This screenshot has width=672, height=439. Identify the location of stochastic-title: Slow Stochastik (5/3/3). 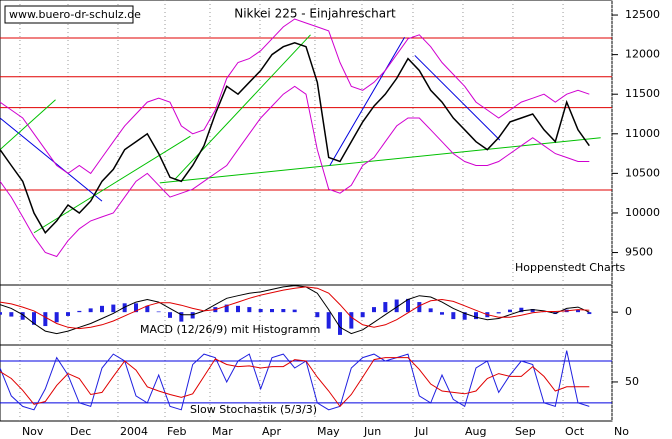
(253, 409).